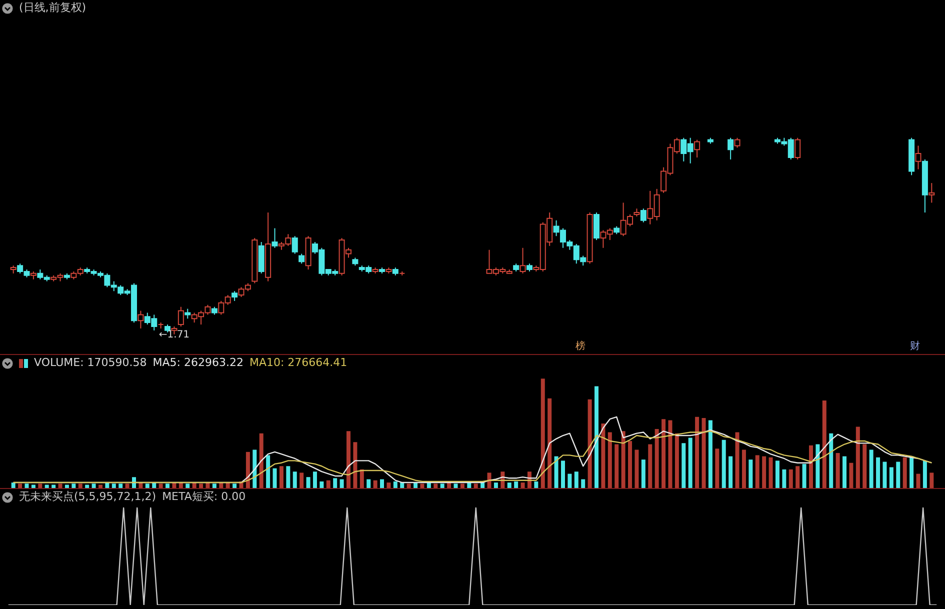 The width and height of the screenshot is (945, 609). Describe the element at coordinates (52, 8) in the screenshot. I see `chart-title: (日线,前复权)` at that location.